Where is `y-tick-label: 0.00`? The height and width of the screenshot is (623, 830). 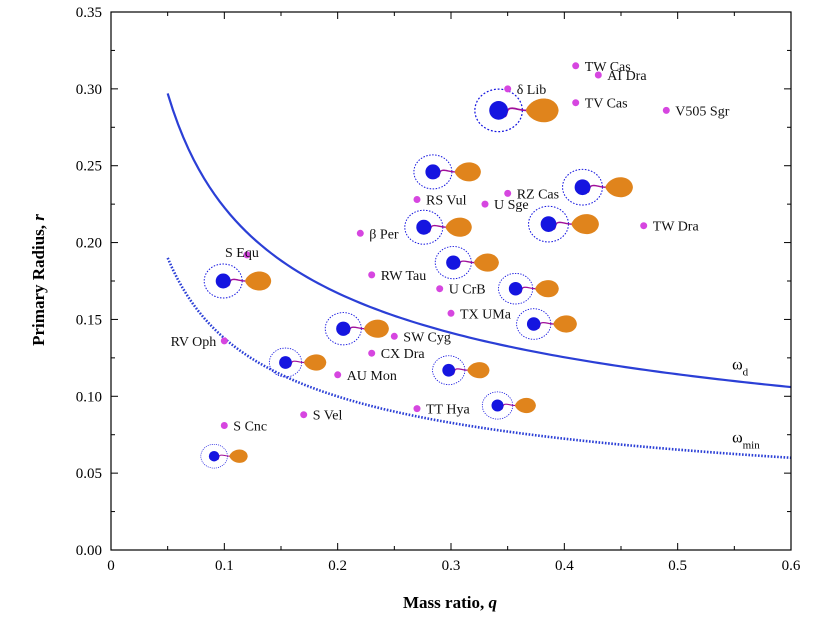 y-tick-label: 0.00 is located at coordinates (89, 551).